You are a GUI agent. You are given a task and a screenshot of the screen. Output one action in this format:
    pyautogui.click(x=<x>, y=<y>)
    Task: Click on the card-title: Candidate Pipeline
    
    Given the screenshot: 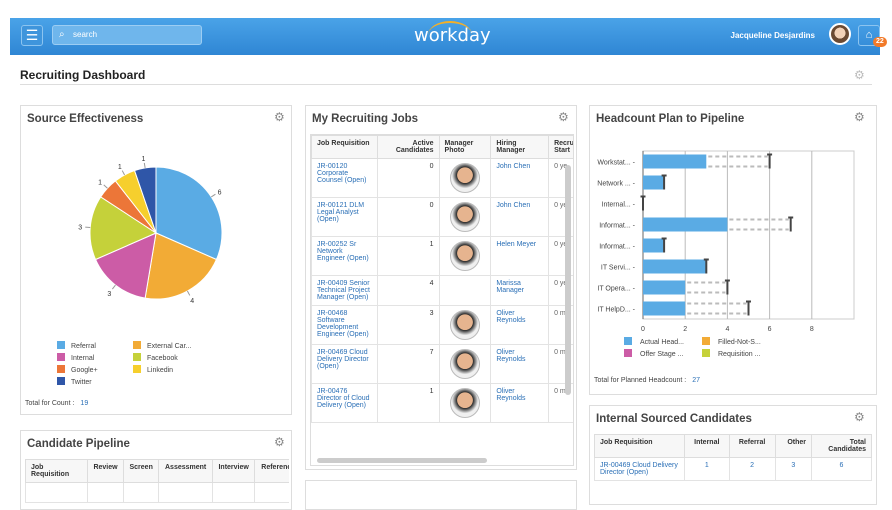 What is the action you would take?
    pyautogui.click(x=78, y=444)
    